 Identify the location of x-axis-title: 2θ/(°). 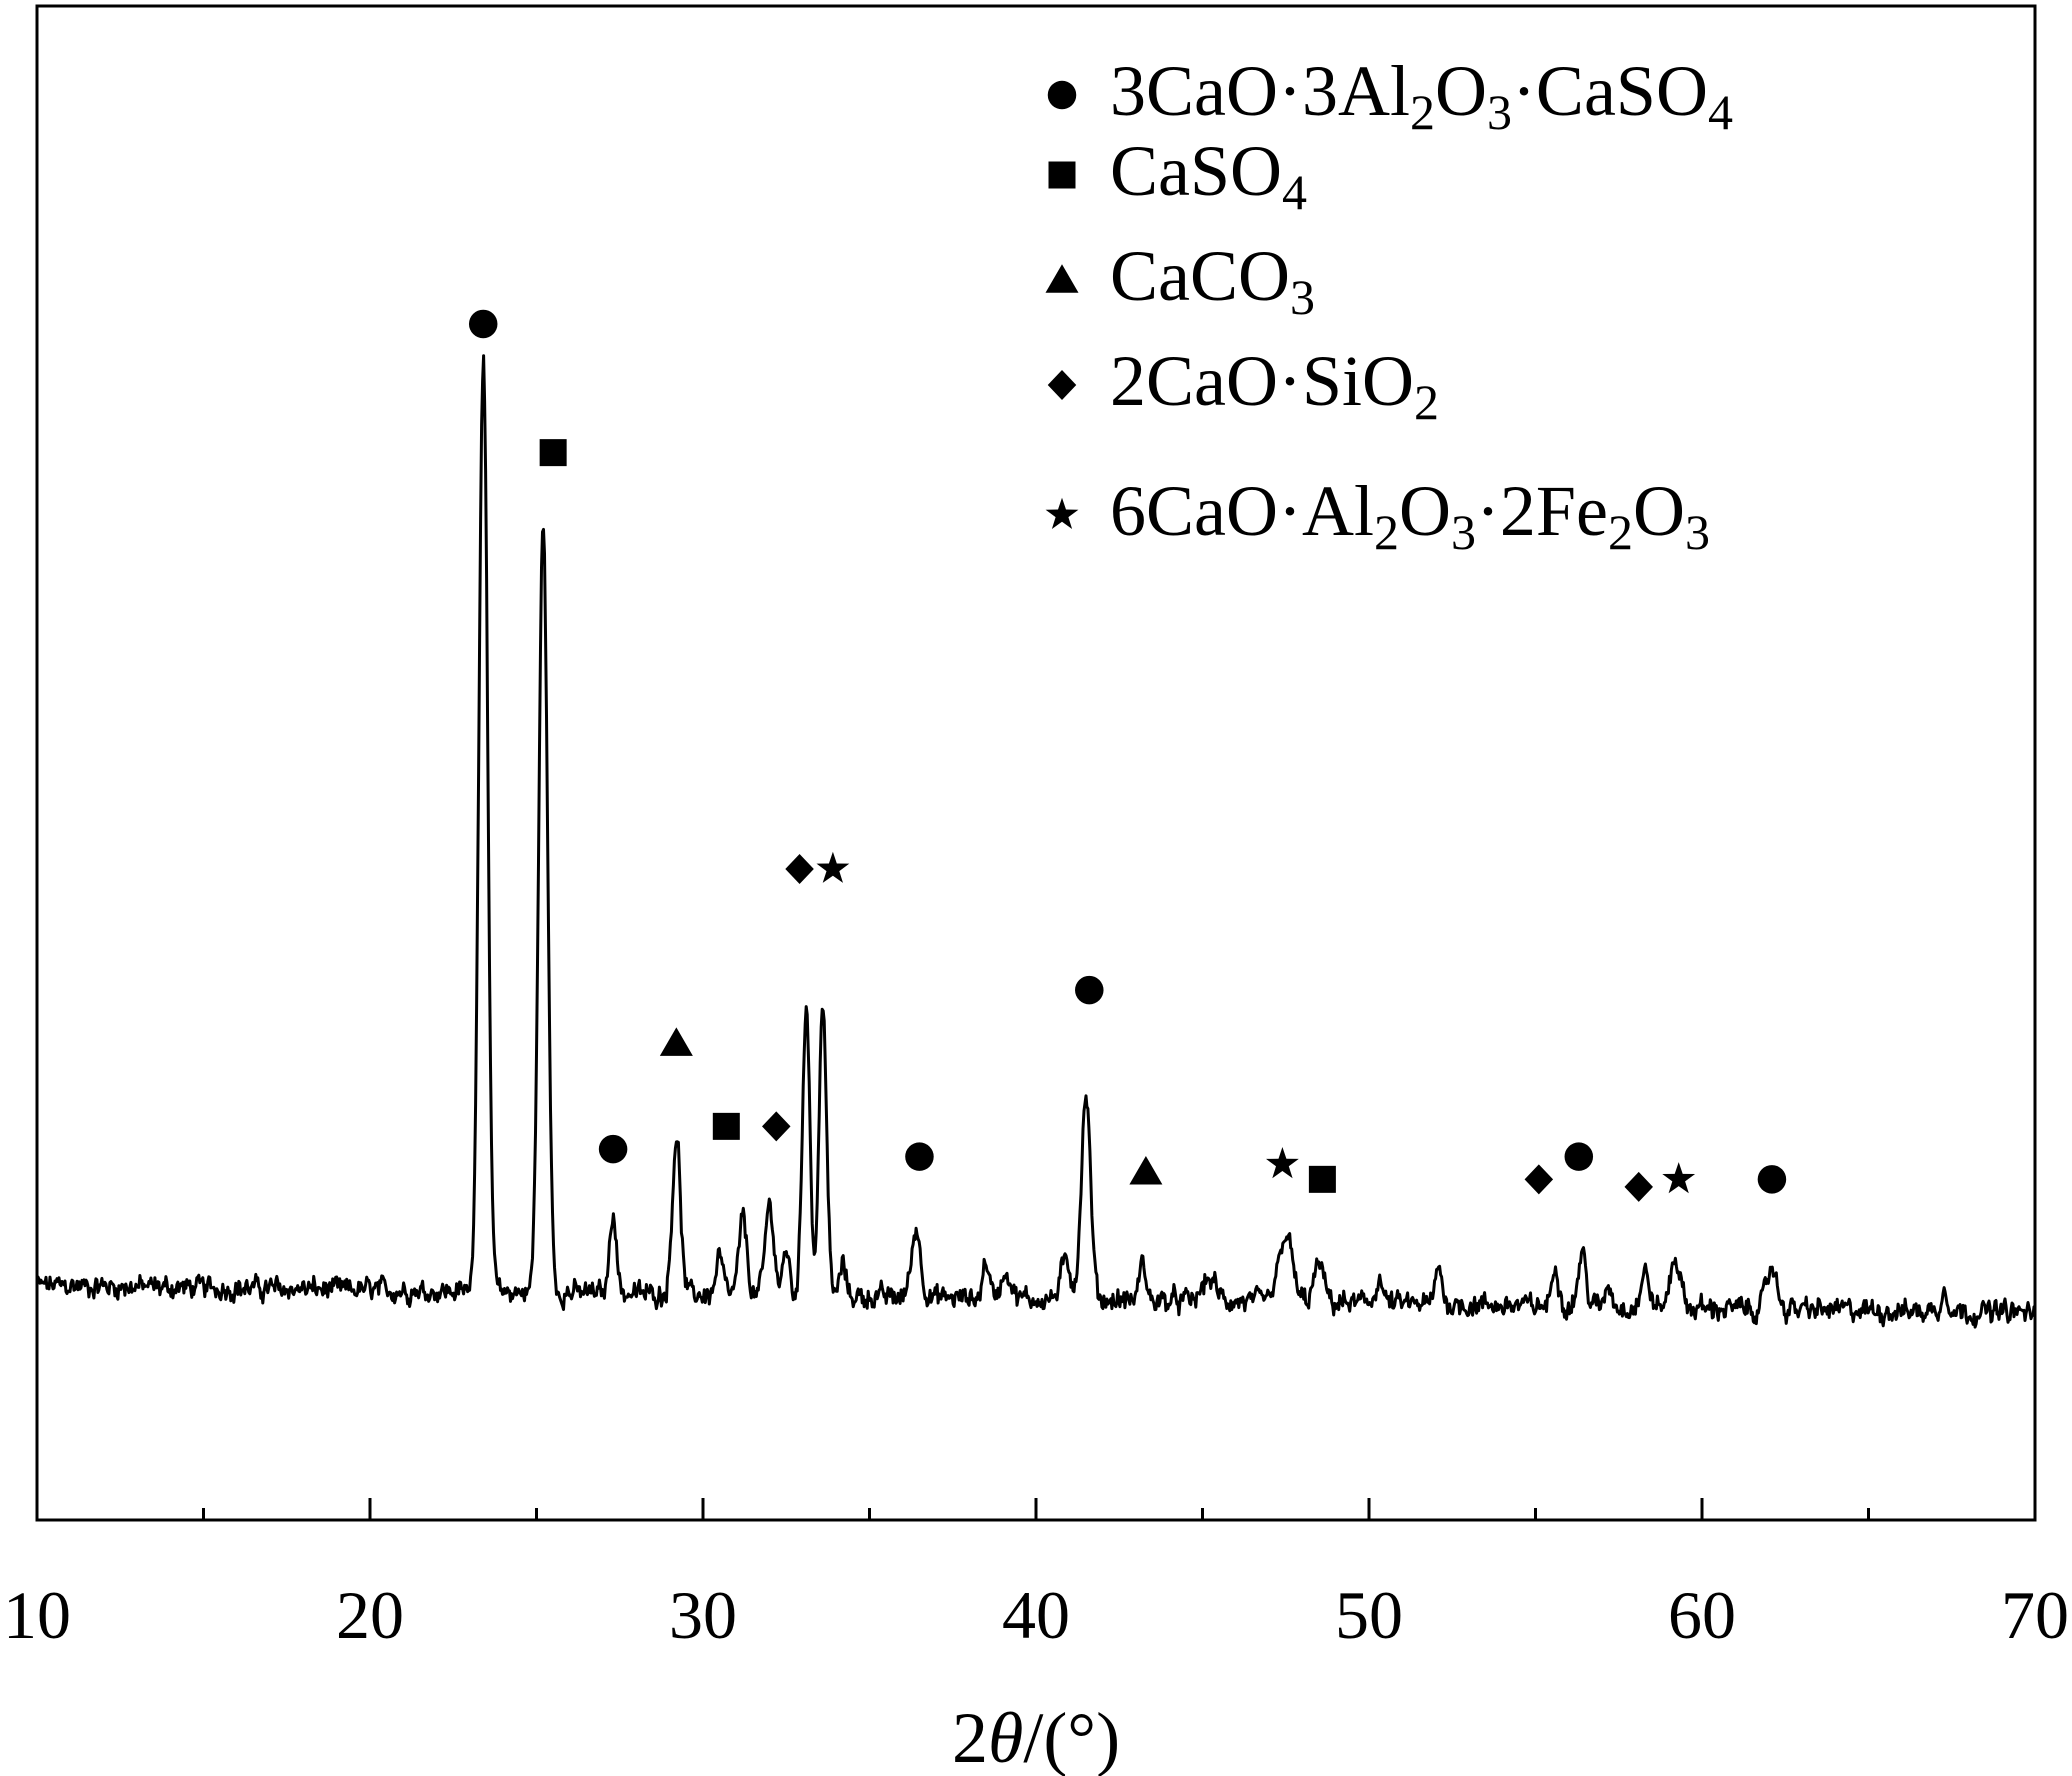
(1036, 1737).